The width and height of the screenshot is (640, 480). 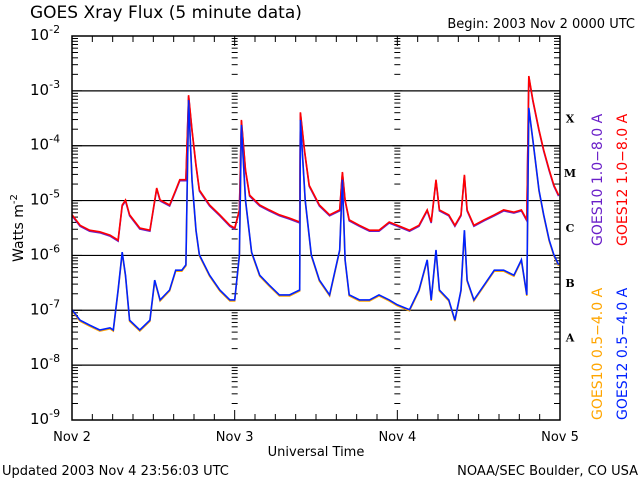 What do you see at coordinates (45, 88) in the screenshot?
I see `y-tick-label: 10⁻³` at bounding box center [45, 88].